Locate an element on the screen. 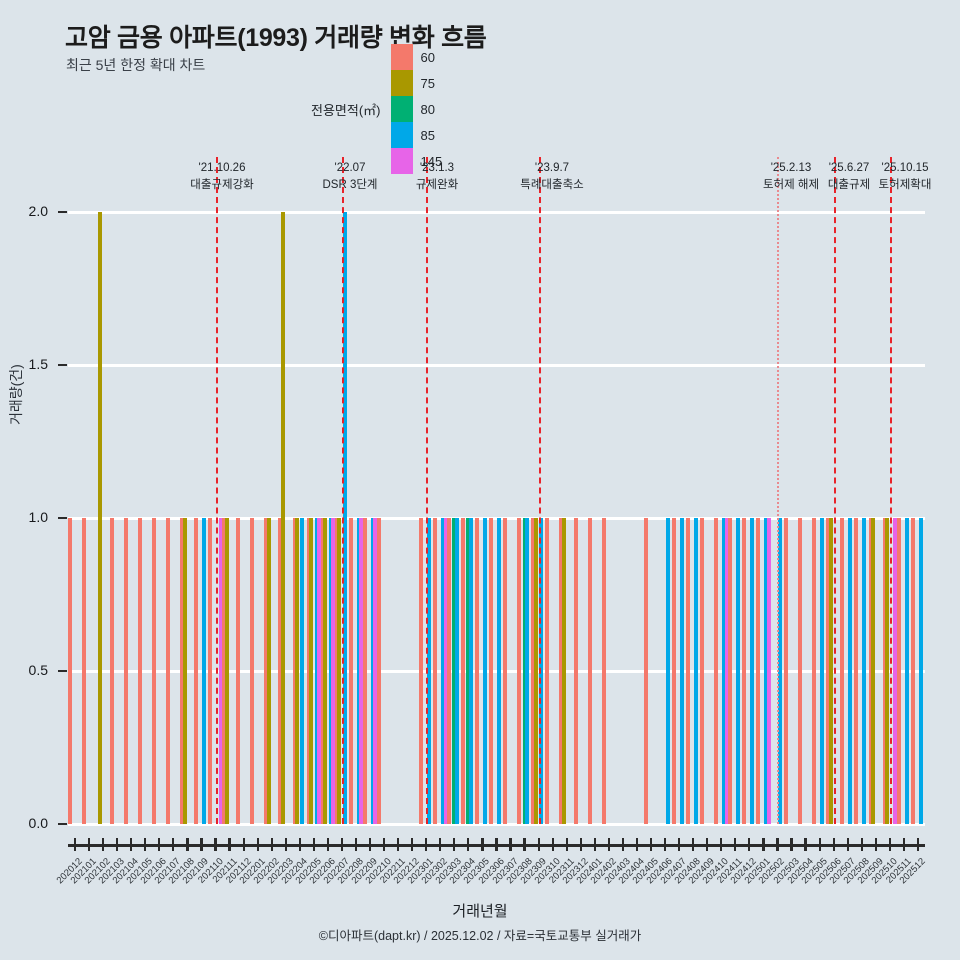 Image resolution: width=960 pixels, height=960 pixels. legend-item-145: 145 is located at coordinates (420, 161).